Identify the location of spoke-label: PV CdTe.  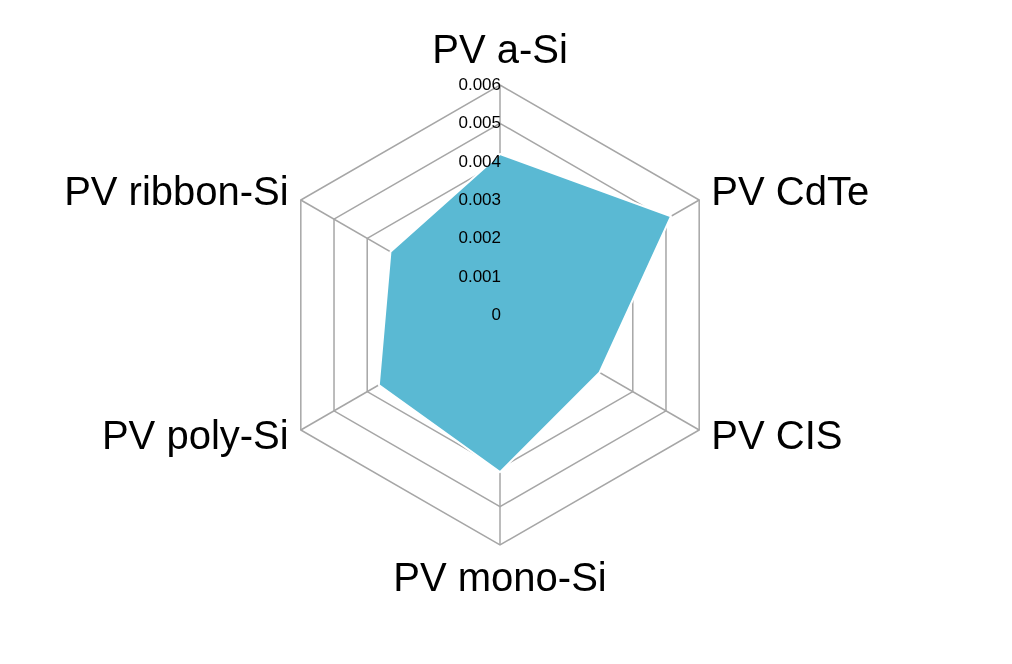
(790, 191).